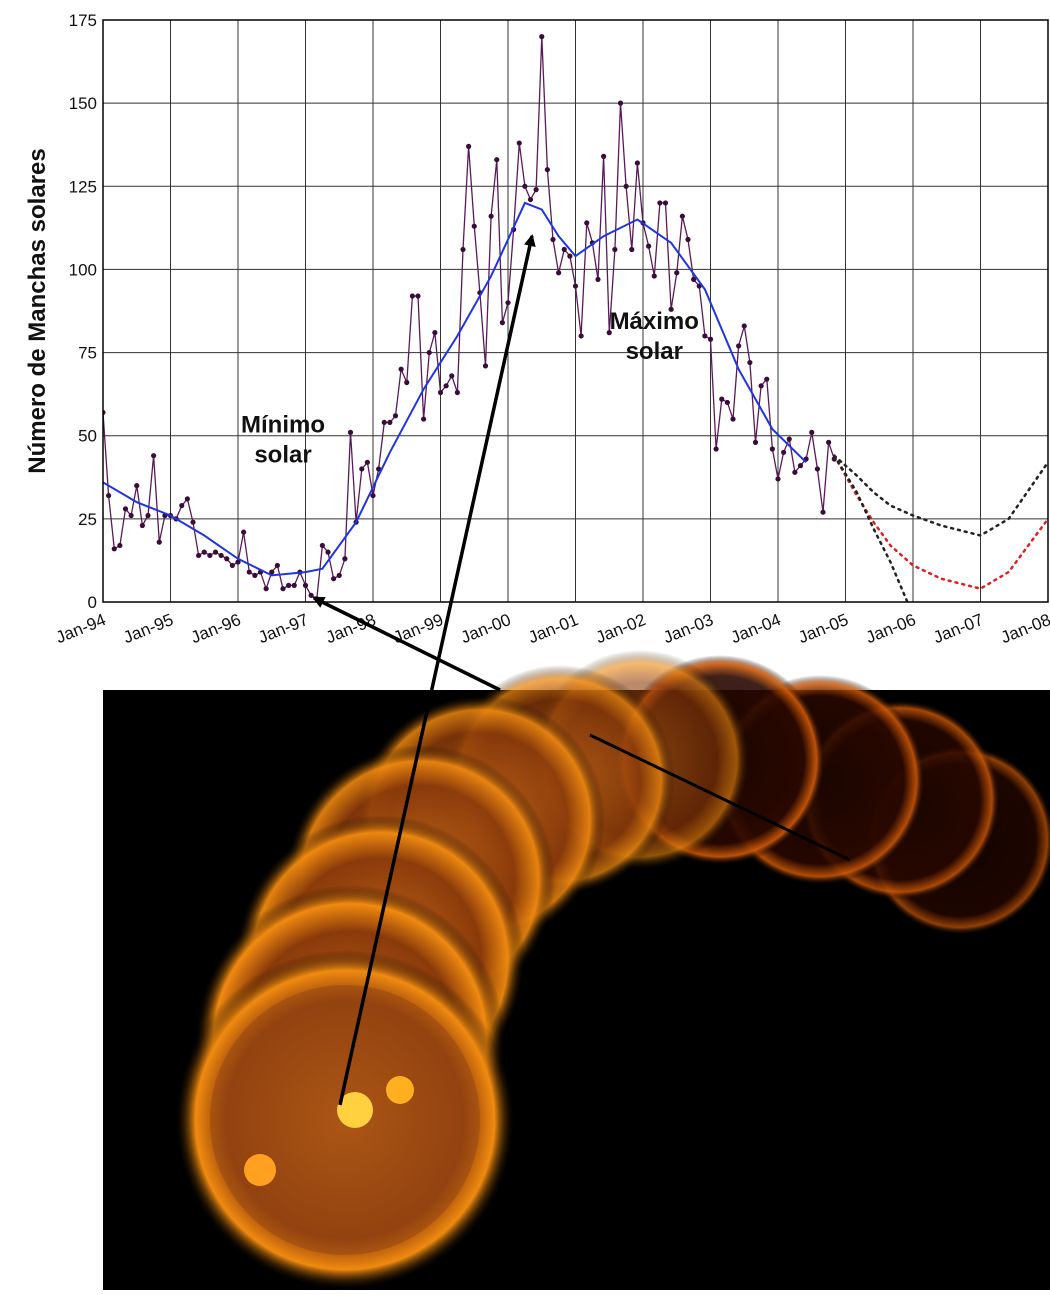 This screenshot has height=1295, width=1050. I want to click on y-tick-label: 125, so click(83, 186).